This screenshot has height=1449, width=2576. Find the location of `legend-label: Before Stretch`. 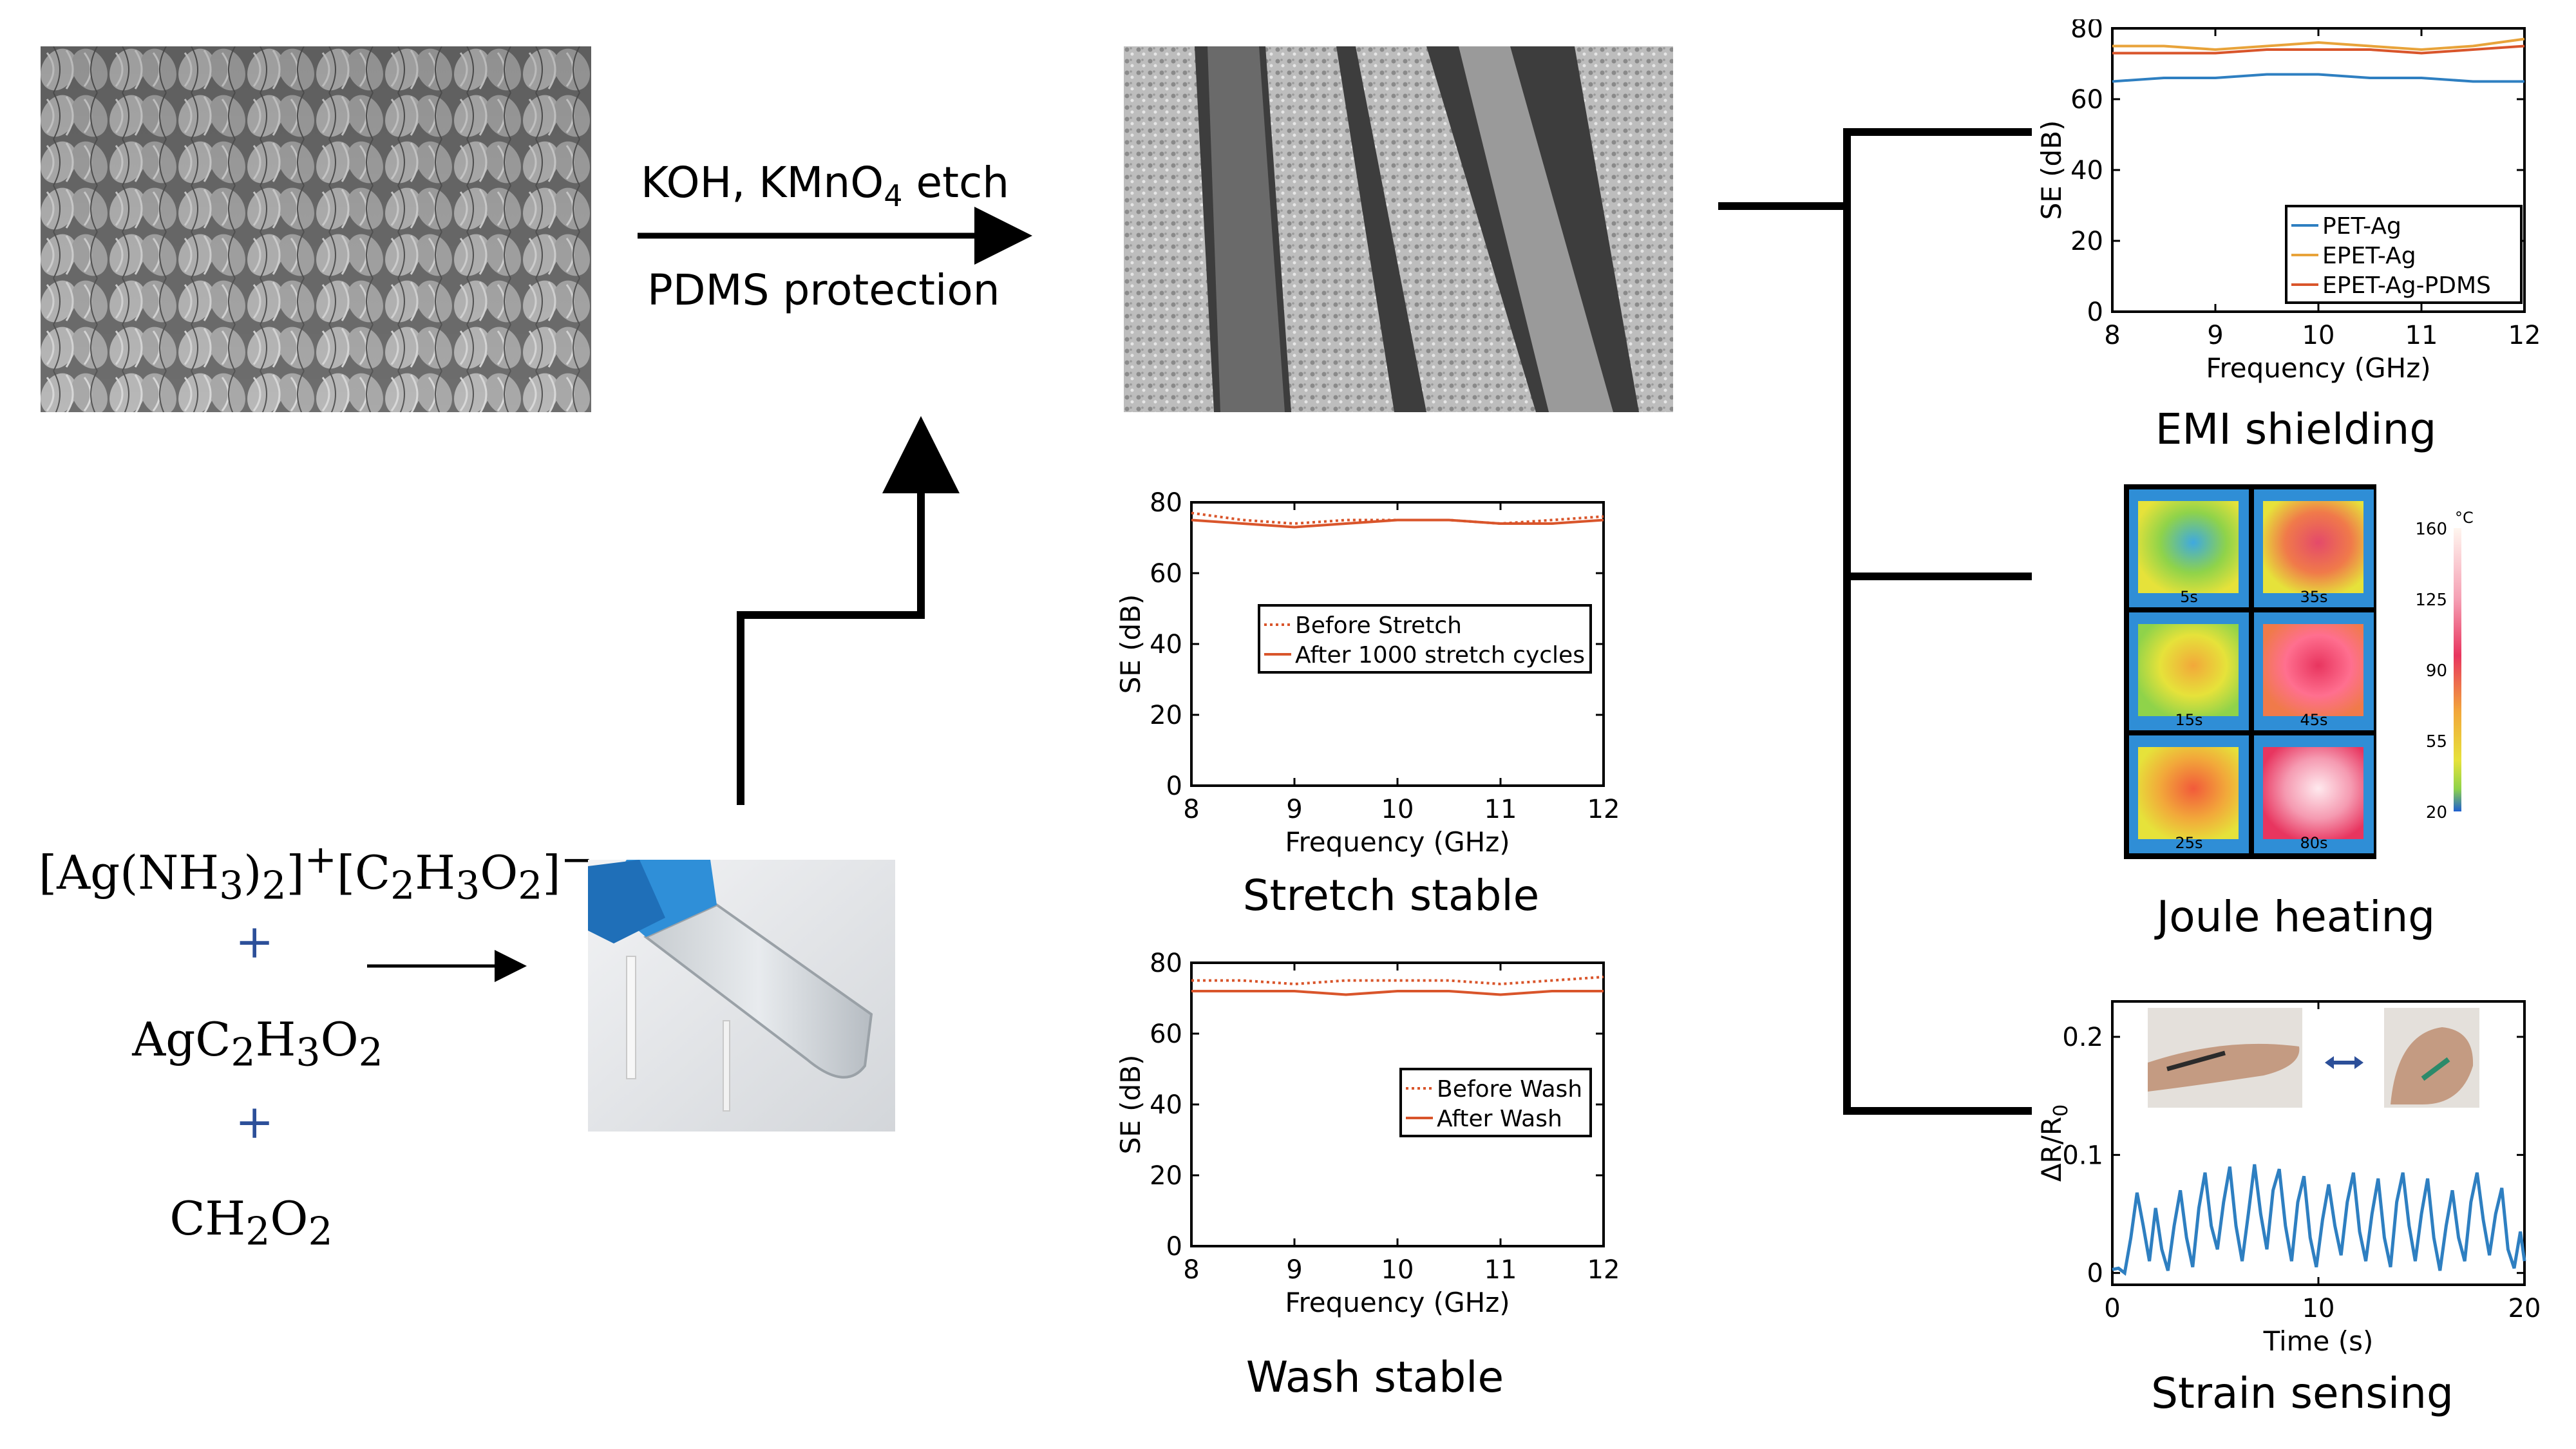

legend-label: Before Stretch is located at coordinates (1378, 625).